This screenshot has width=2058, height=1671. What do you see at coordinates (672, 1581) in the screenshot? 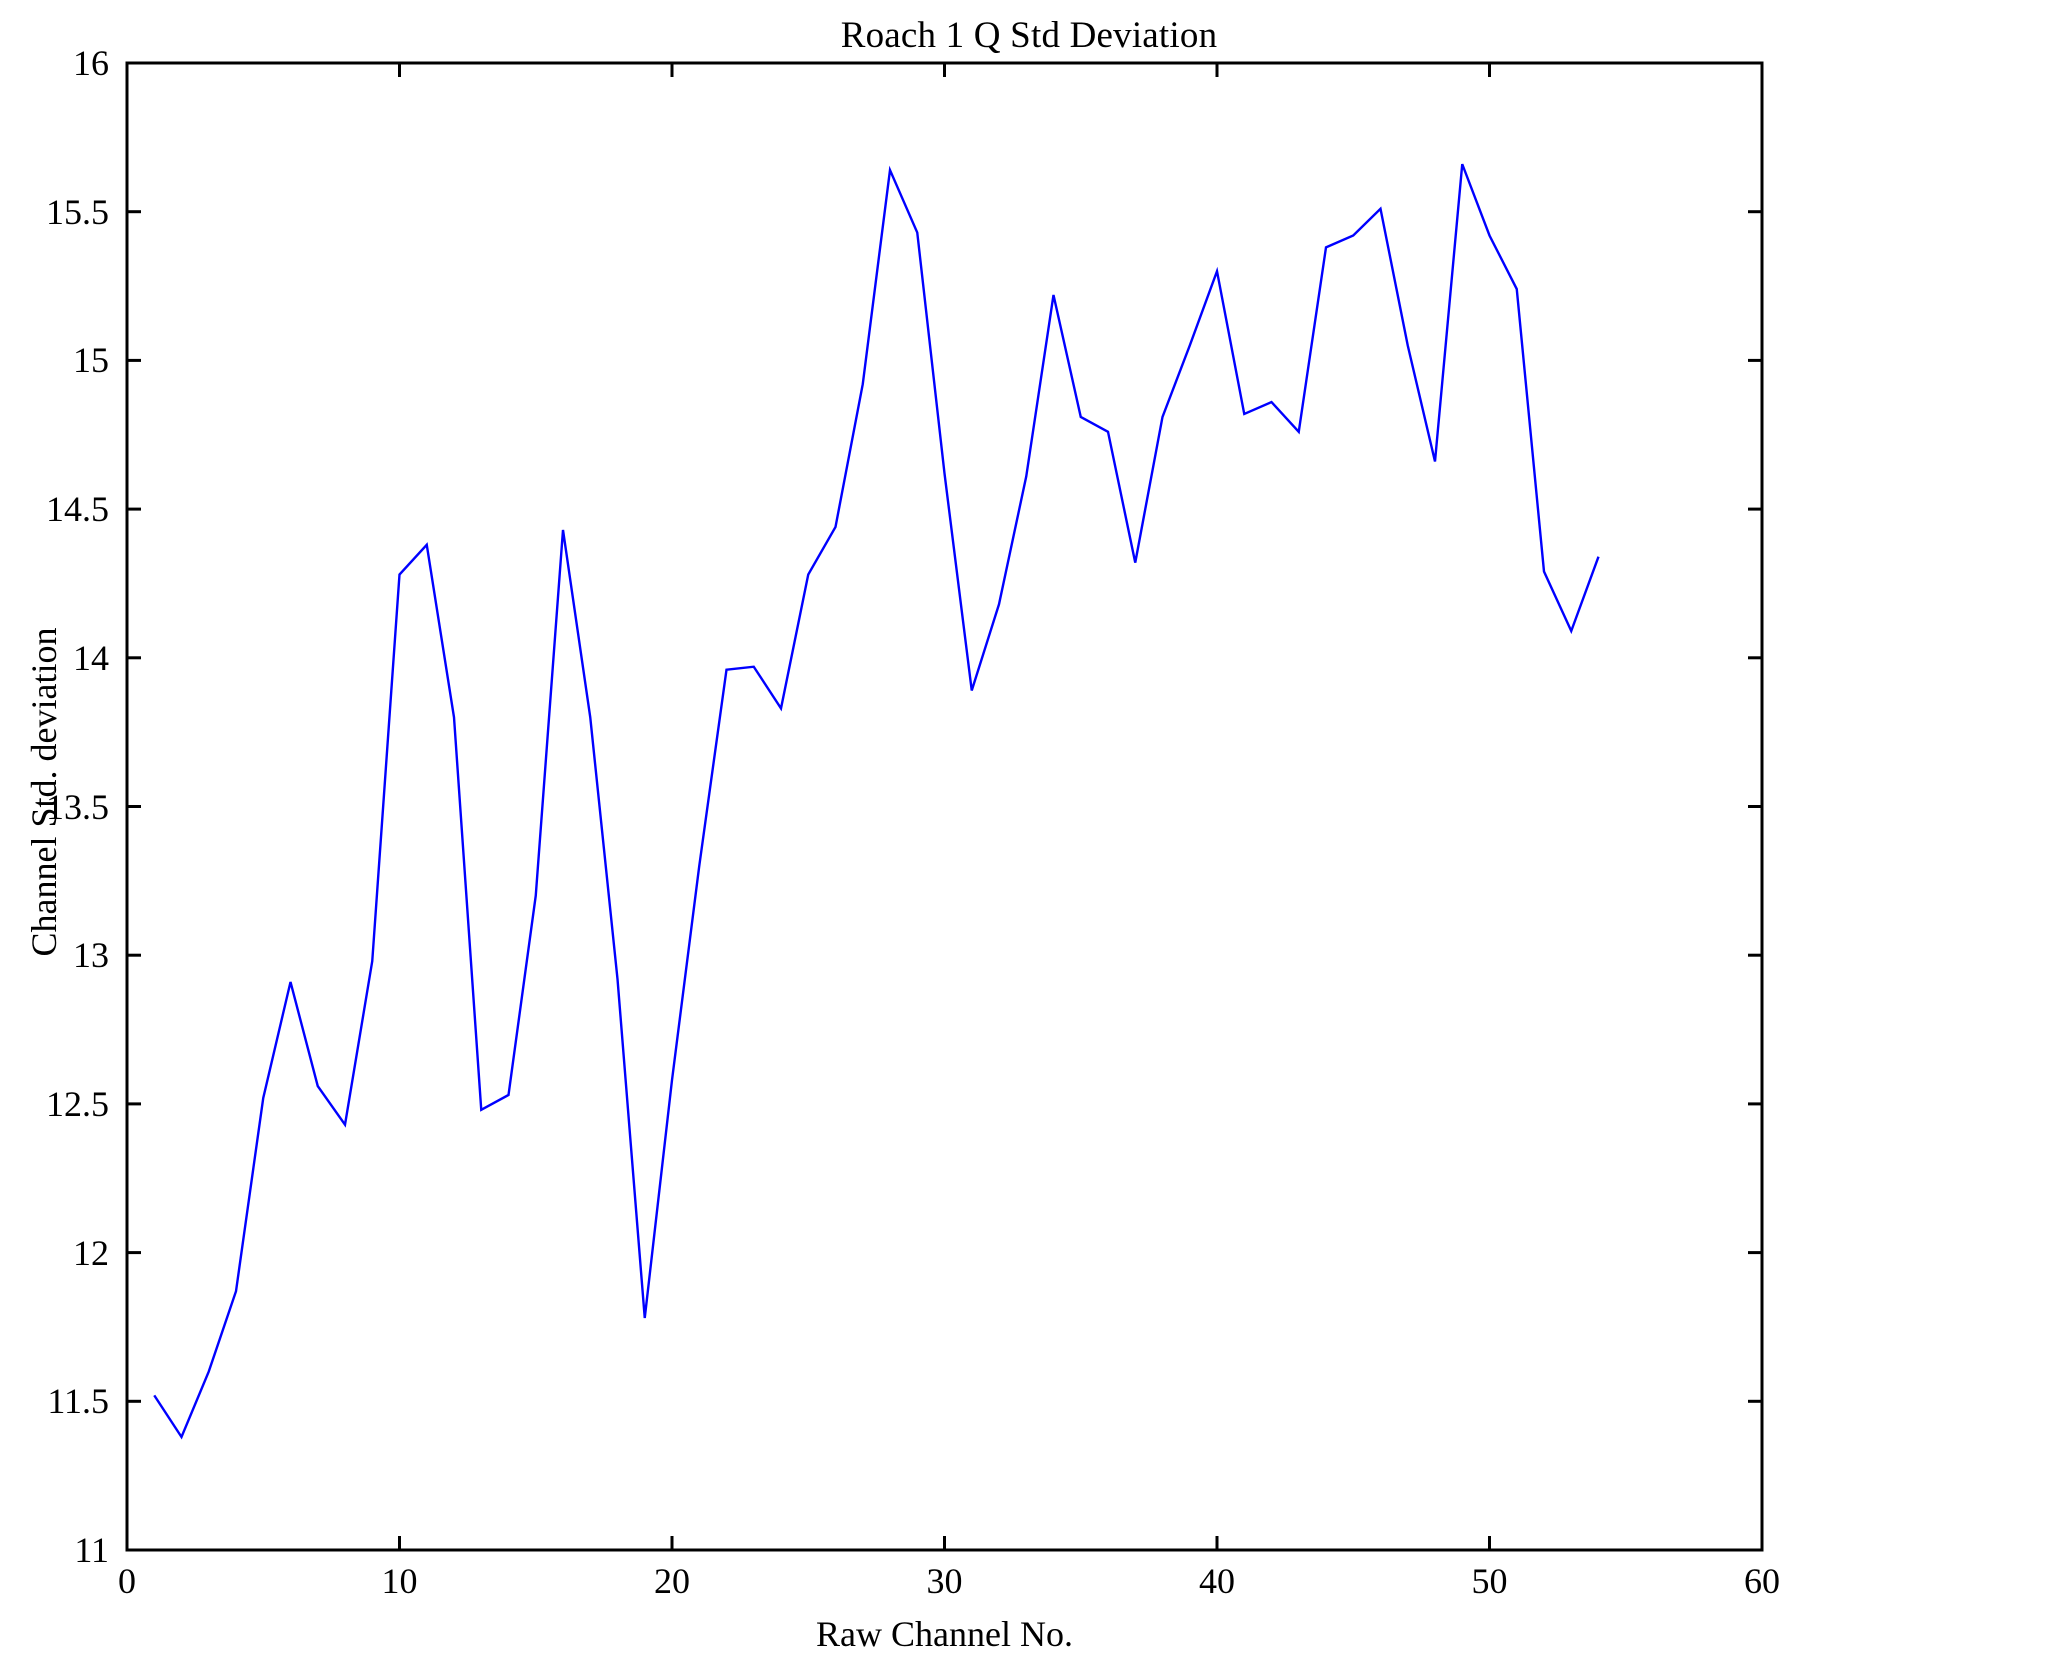
I see `x-tick-label: 20` at bounding box center [672, 1581].